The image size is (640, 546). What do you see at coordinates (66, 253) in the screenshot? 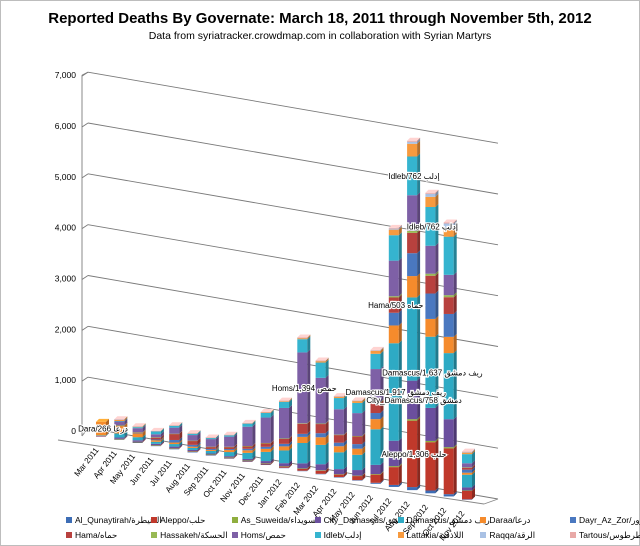
I see `y-axis-ticks: 0 1,000 2,000 3,000 4,000 5,000 6,000 7,000` at bounding box center [66, 253].